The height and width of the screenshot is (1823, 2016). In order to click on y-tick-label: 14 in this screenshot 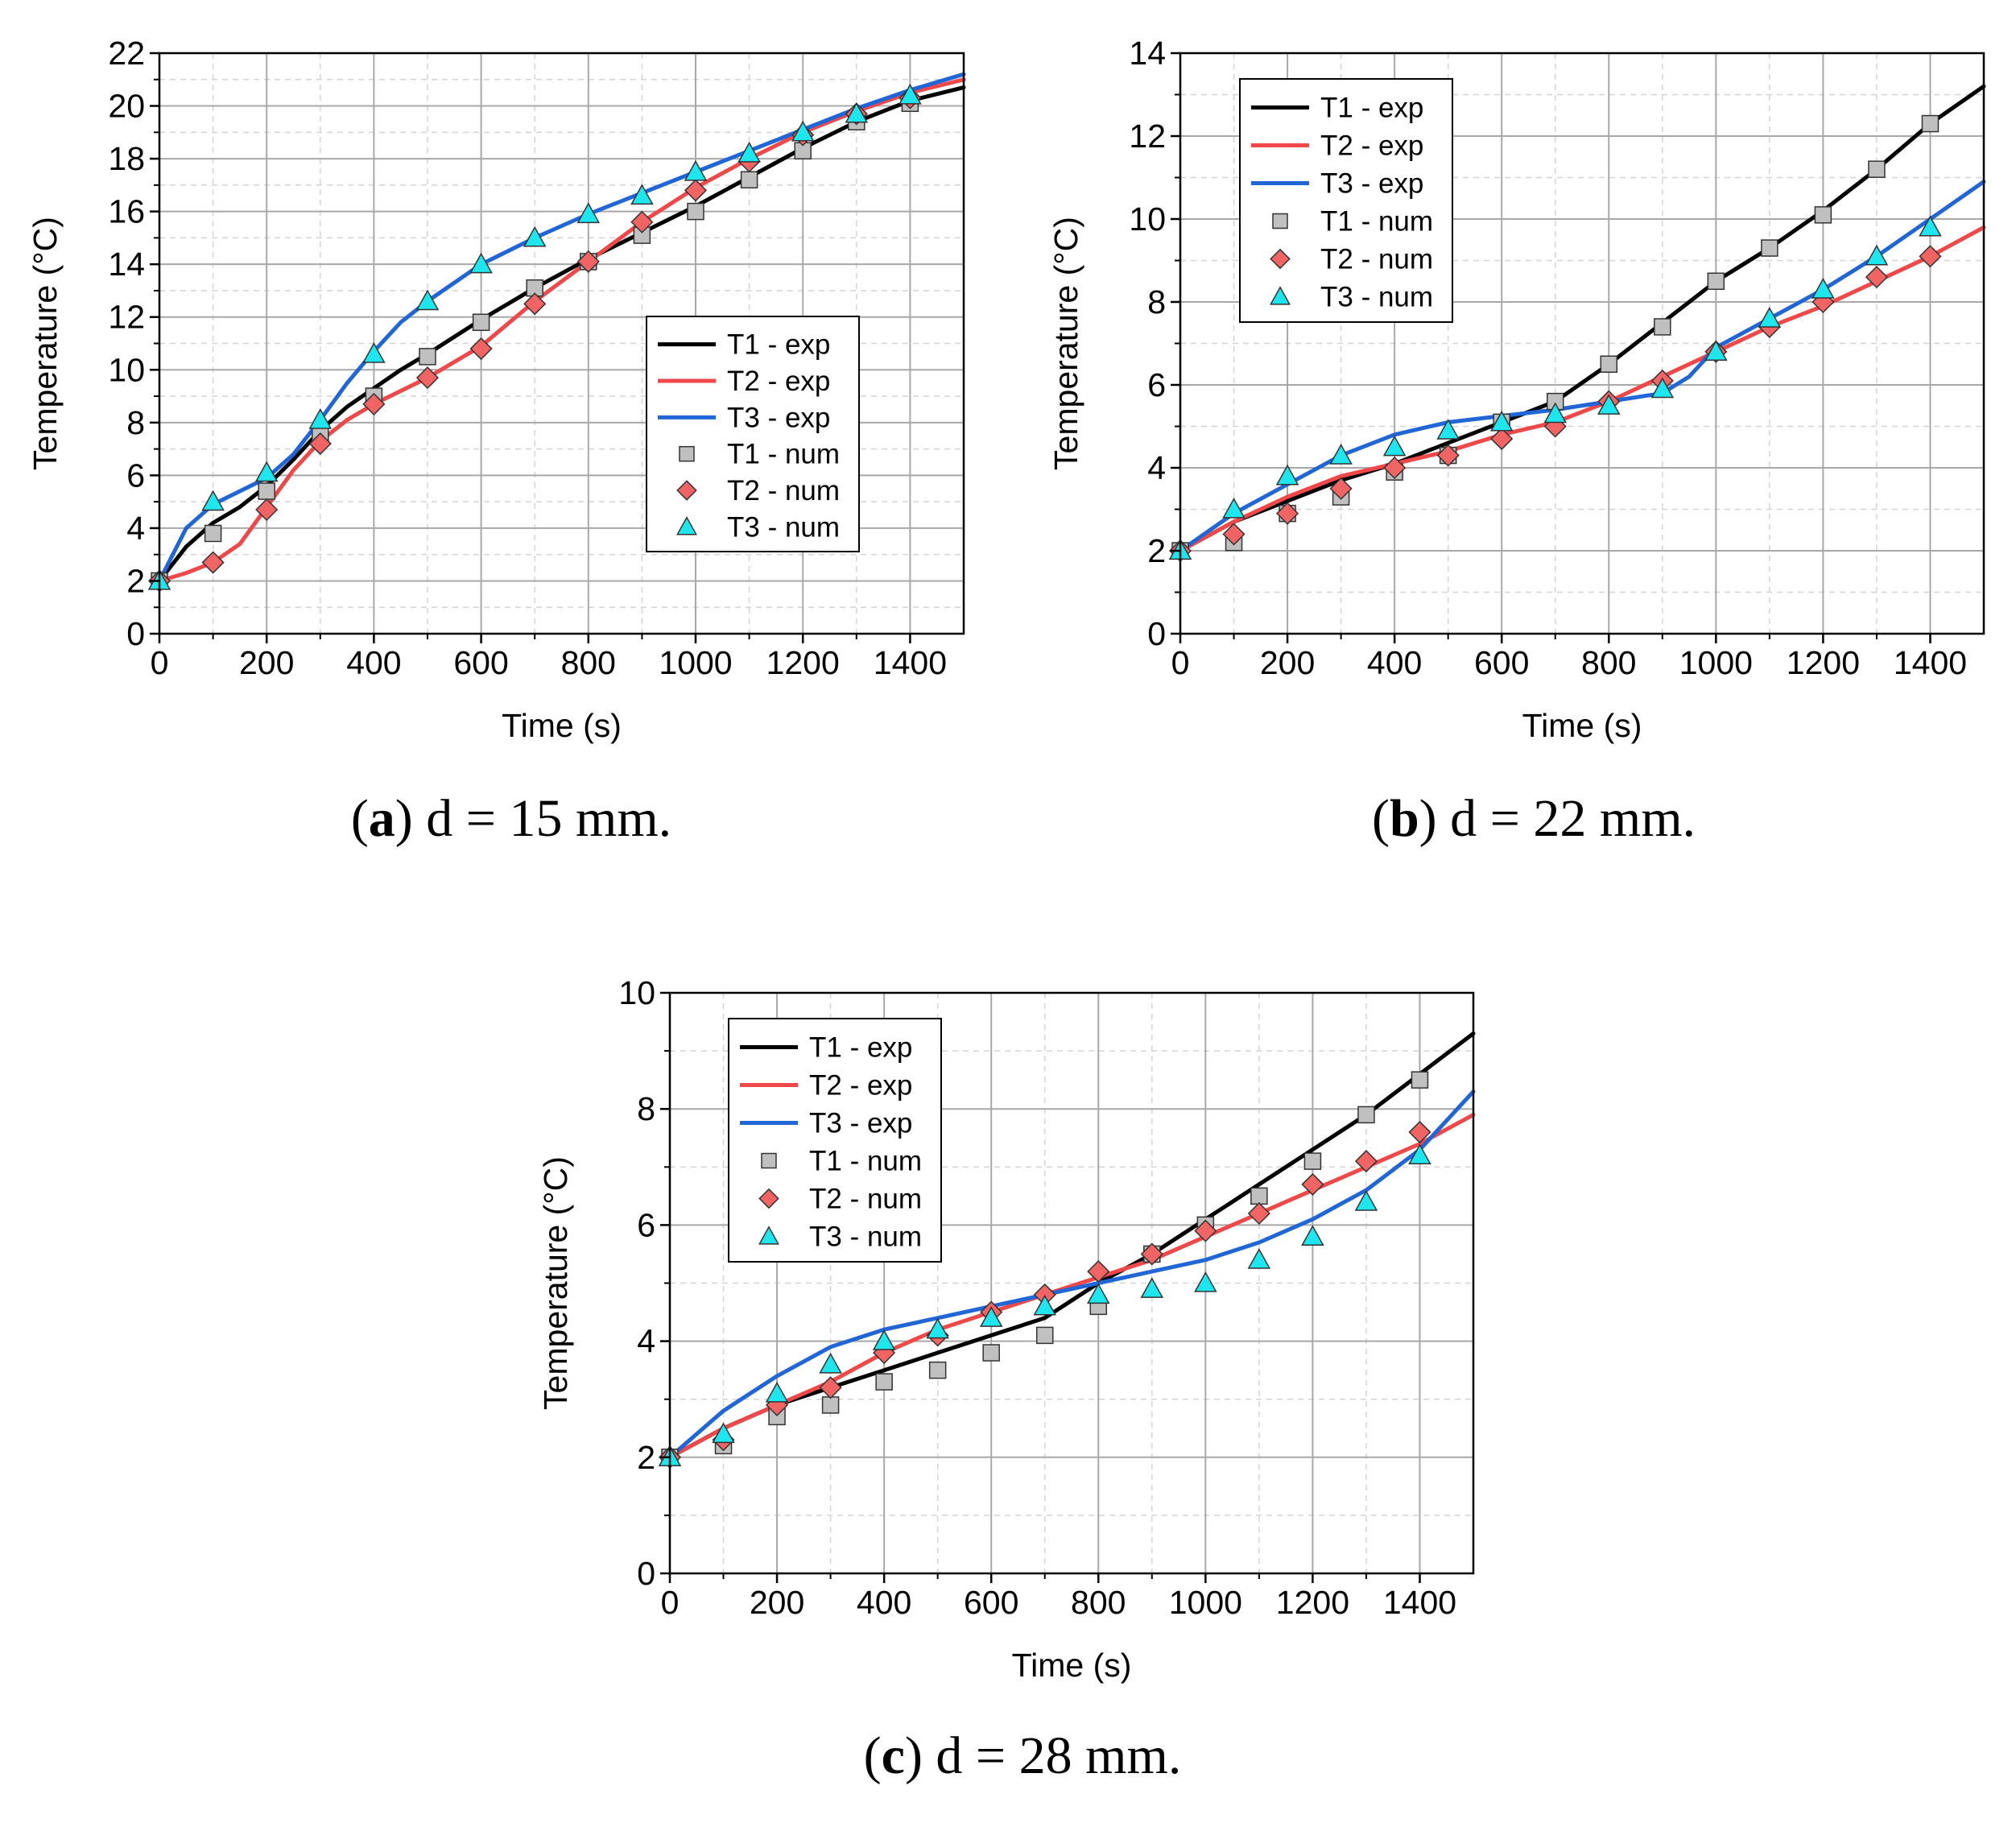, I will do `click(126, 264)`.